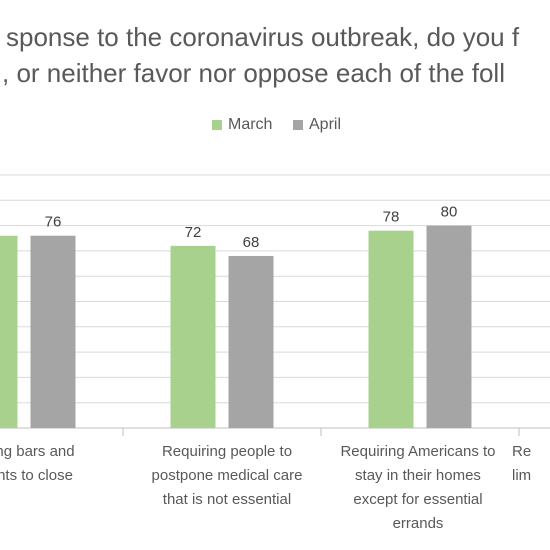  Describe the element at coordinates (275, 125) in the screenshot. I see `legend: March April` at that location.